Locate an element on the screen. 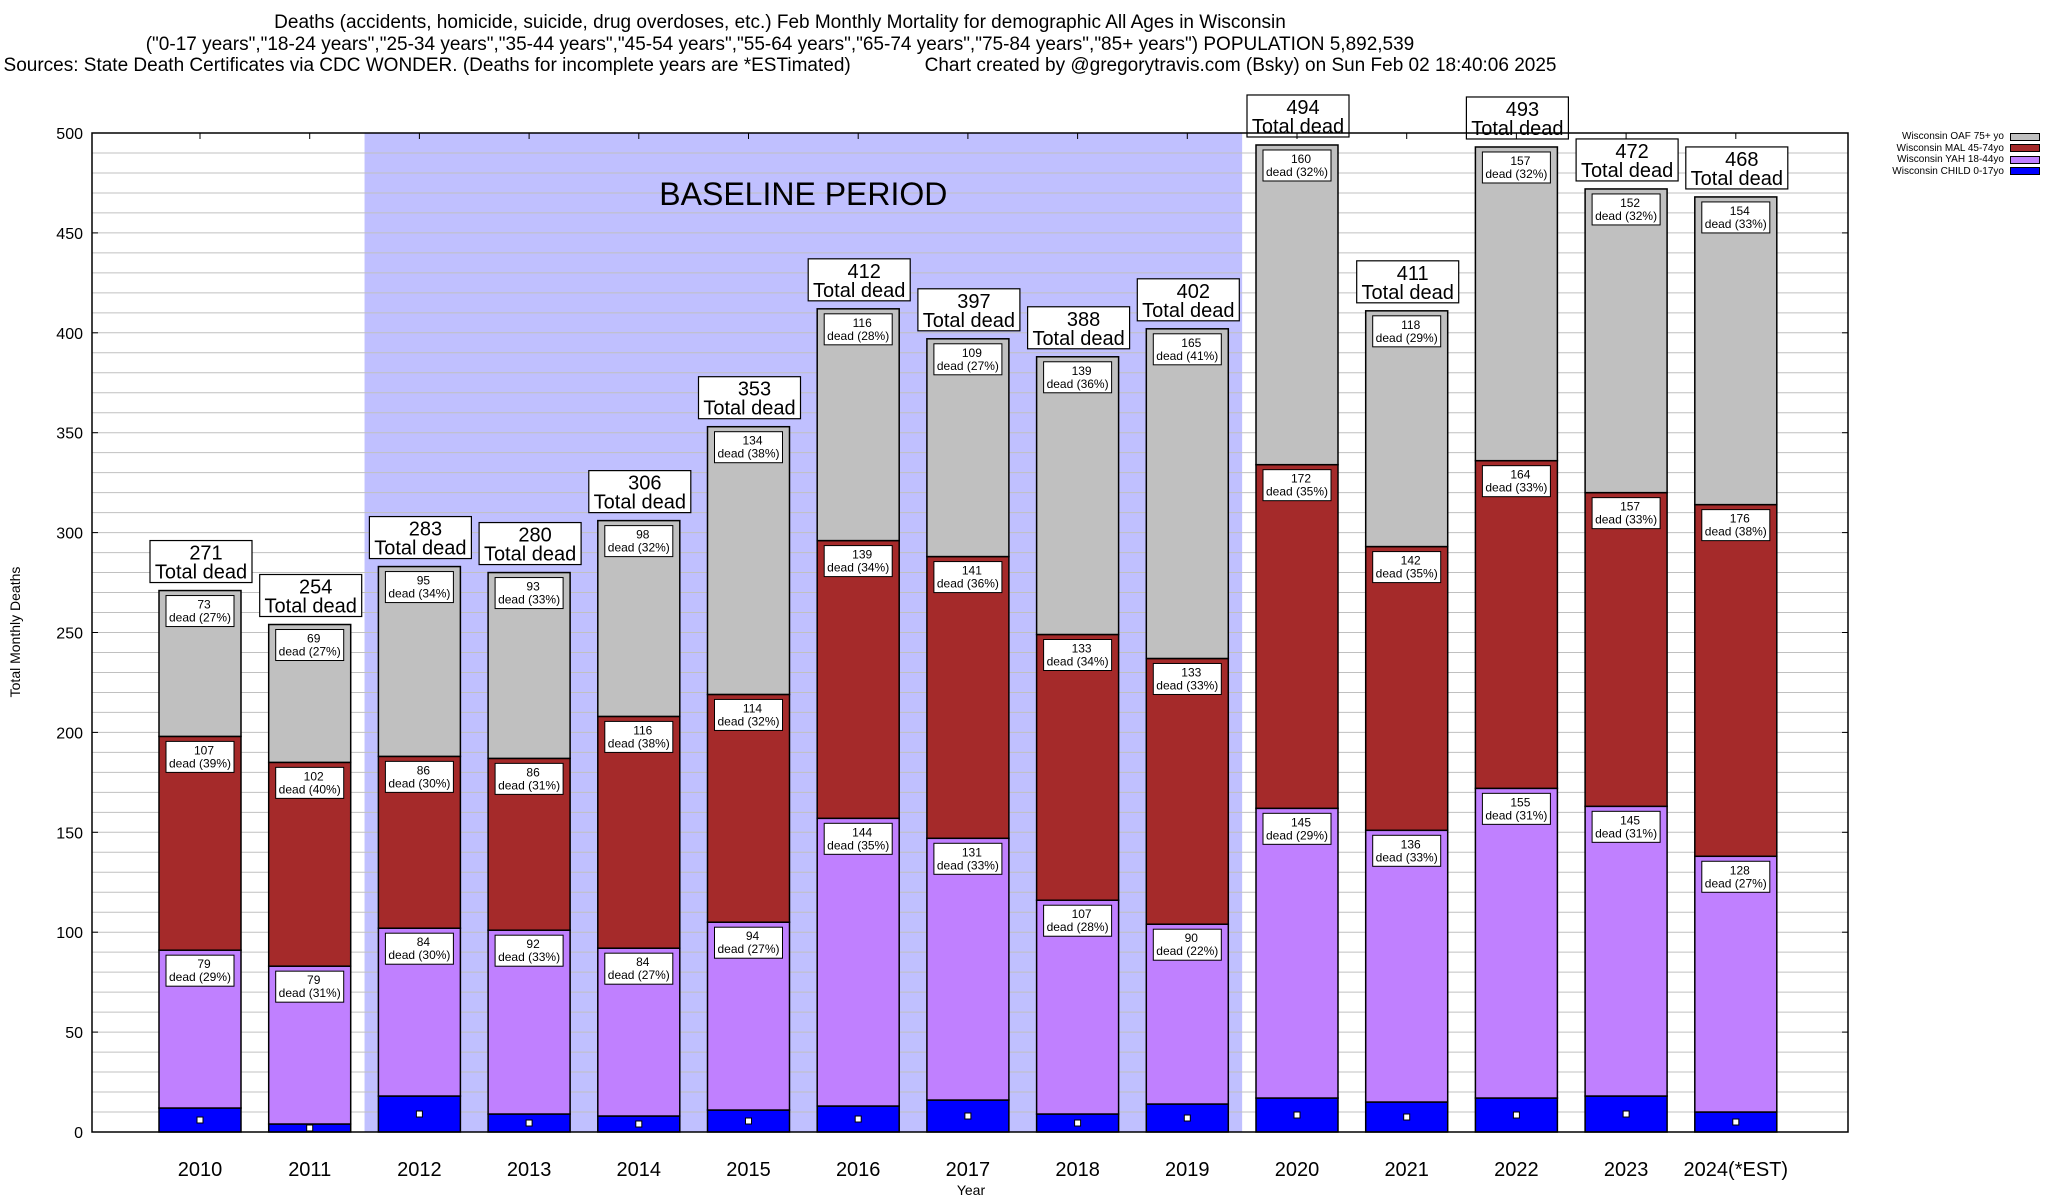 This screenshot has height=1200, width=2048. segment-label-value: 131 is located at coordinates (972, 852).